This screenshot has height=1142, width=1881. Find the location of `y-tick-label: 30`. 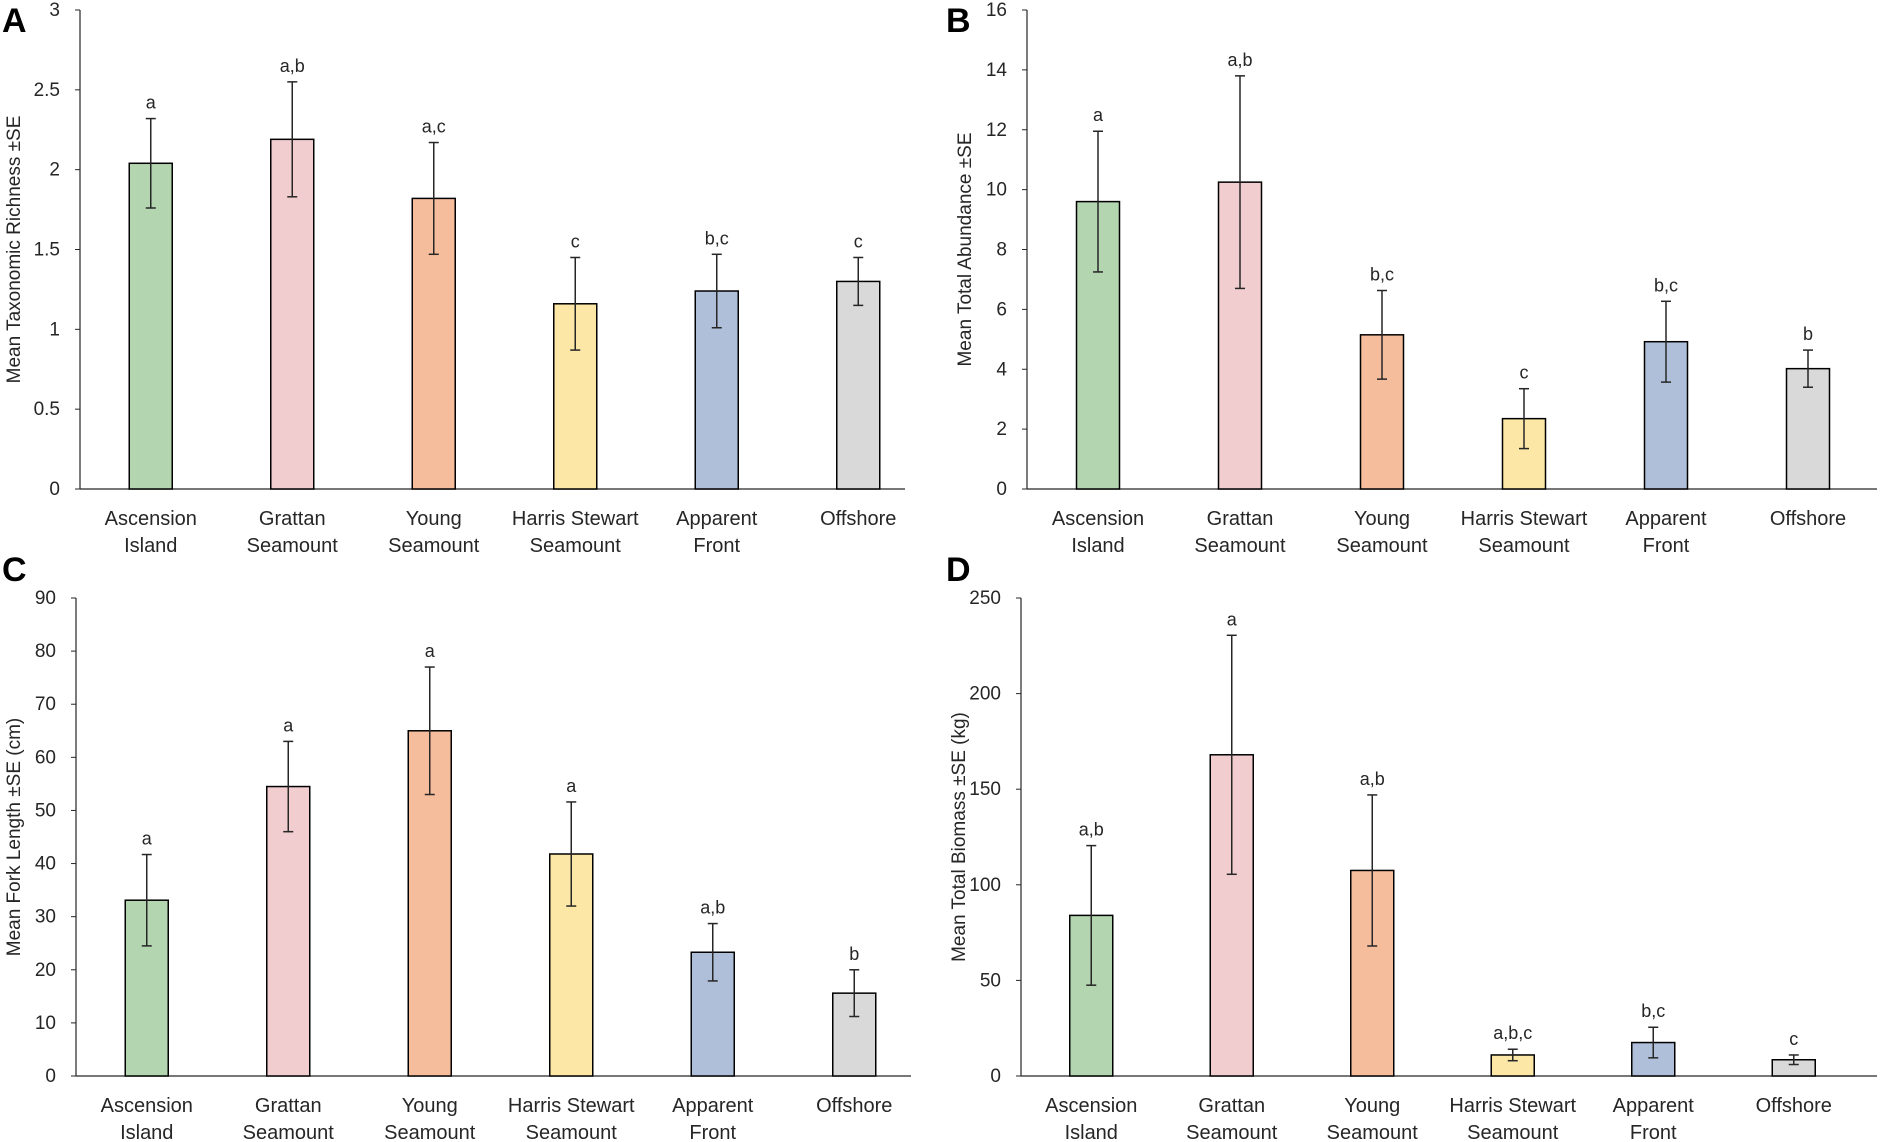

y-tick-label: 30 is located at coordinates (45, 917).